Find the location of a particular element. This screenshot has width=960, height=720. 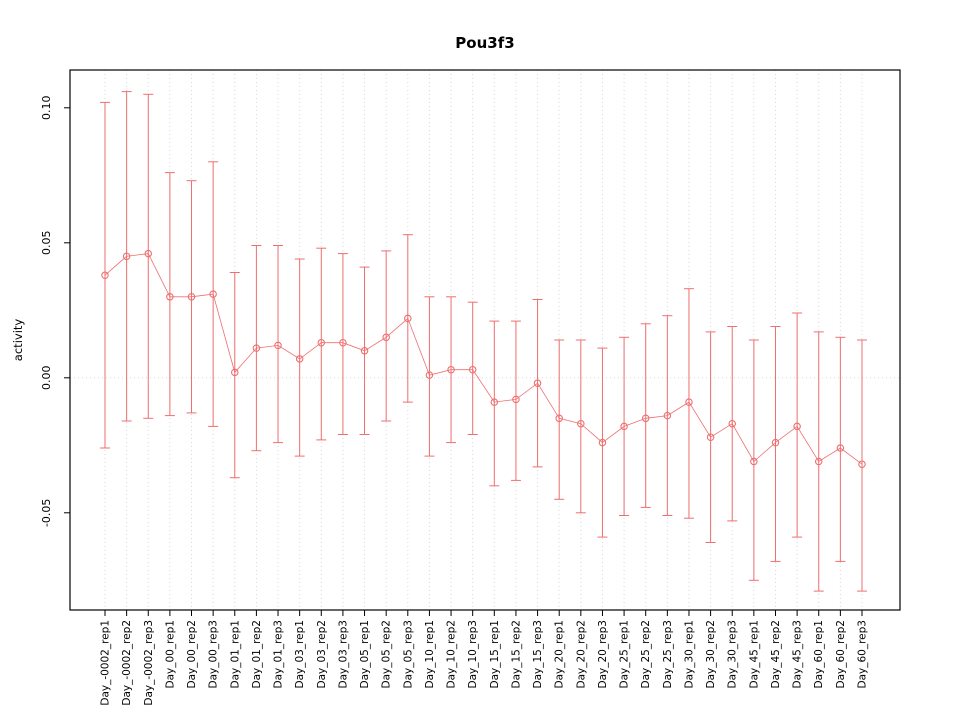

x-tick-label: Day_05_rep1 is located at coordinates (365, 654).